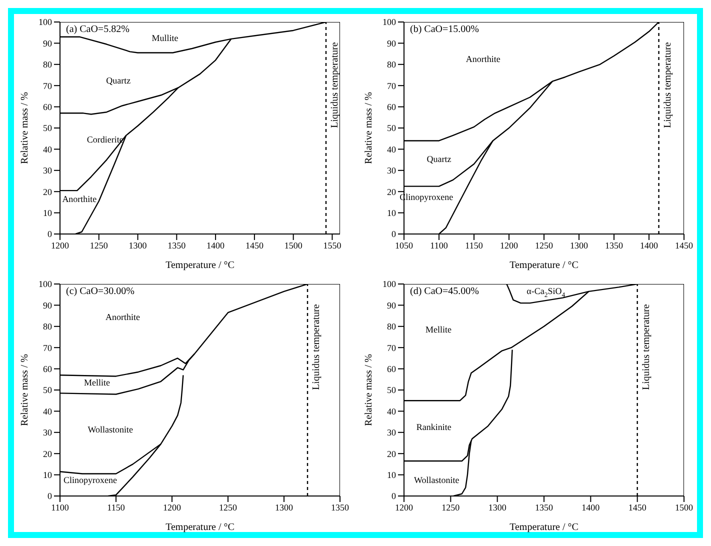 This screenshot has width=711, height=546. Describe the element at coordinates (105, 139) in the screenshot. I see `annotation: Cordierite` at that location.